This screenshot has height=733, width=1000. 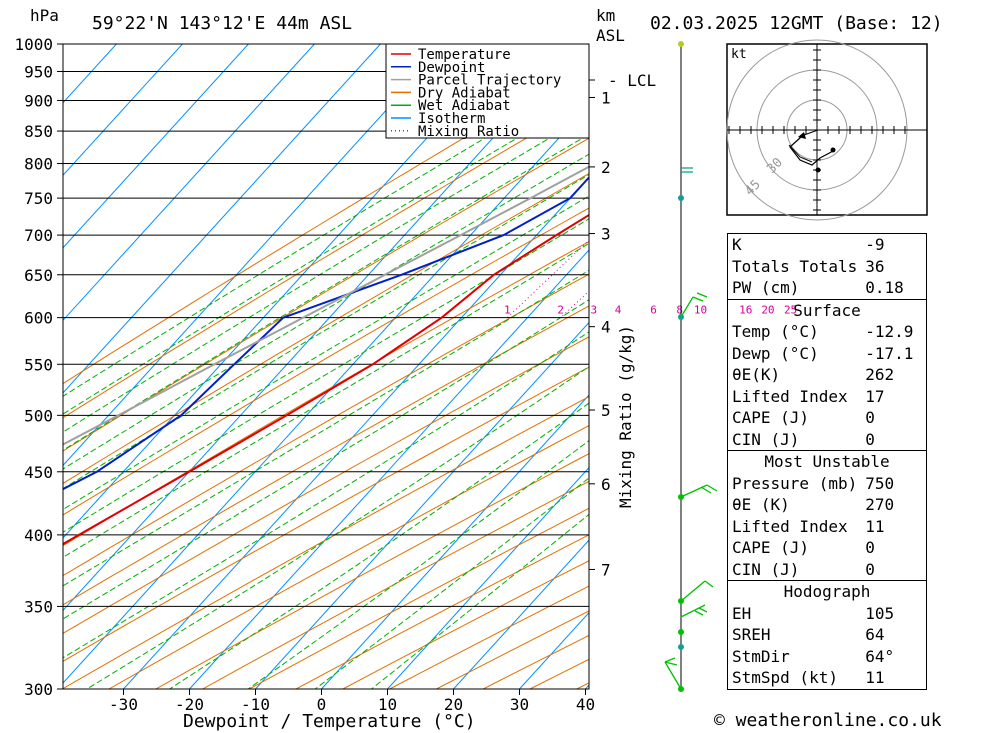 What do you see at coordinates (875, 526) in the screenshot?
I see `index-value: 11` at bounding box center [875, 526].